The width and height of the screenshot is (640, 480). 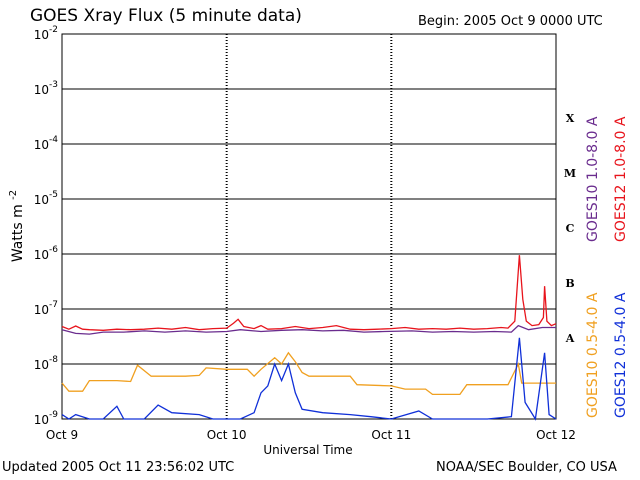 I want to click on flare-class-label: M, so click(x=570, y=173).